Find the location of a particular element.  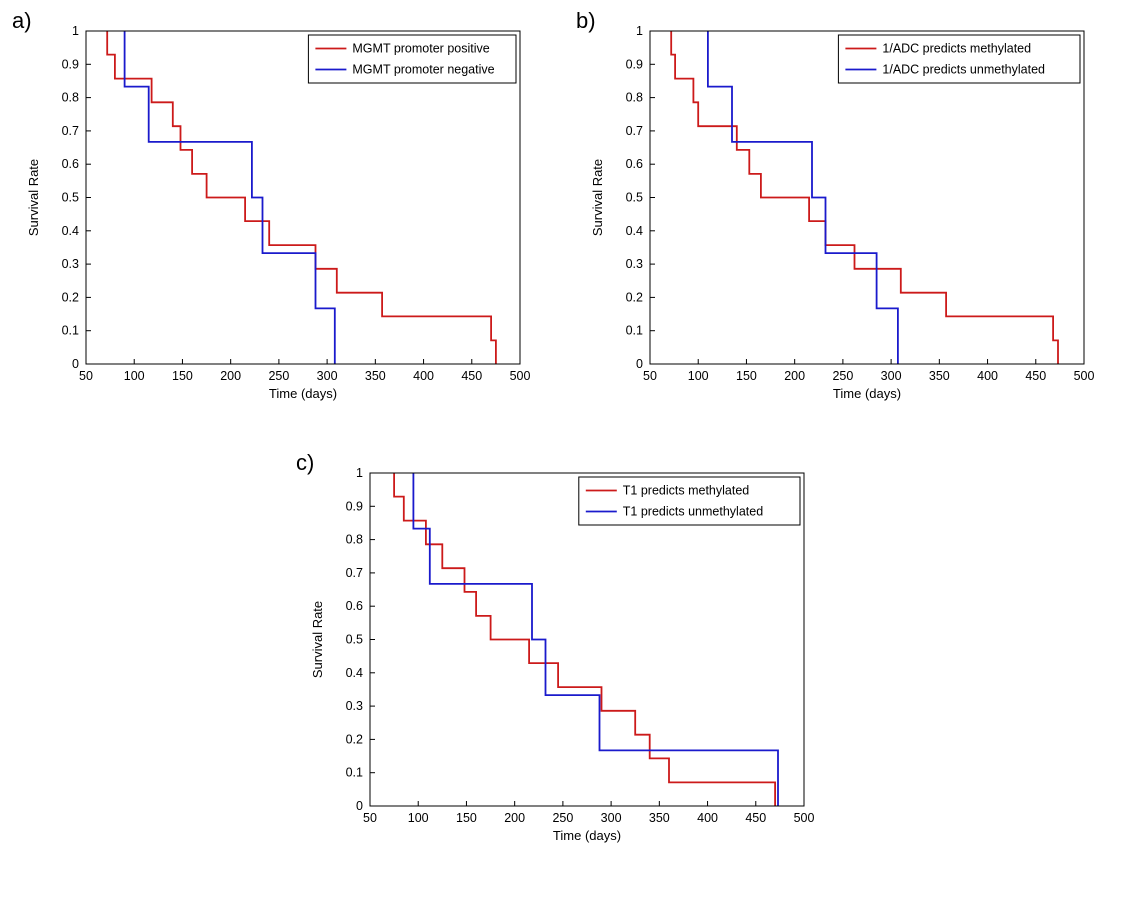

panel-label-b: b) is located at coordinates (586, 20).